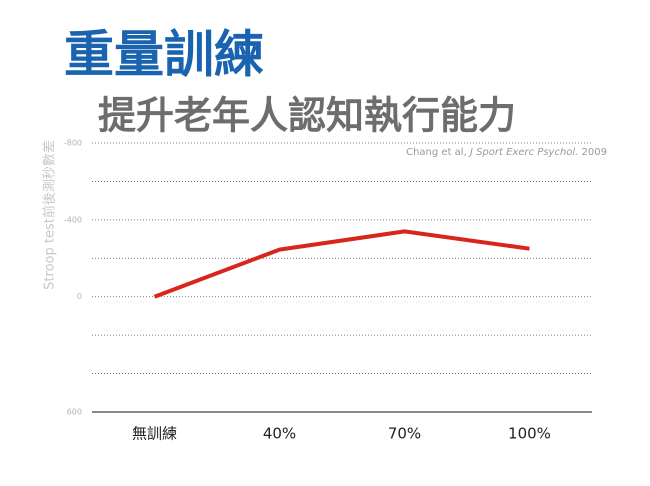  I want to click on citation: Chang et al, J Sport Exerc Psychol. 2009, so click(506, 152).